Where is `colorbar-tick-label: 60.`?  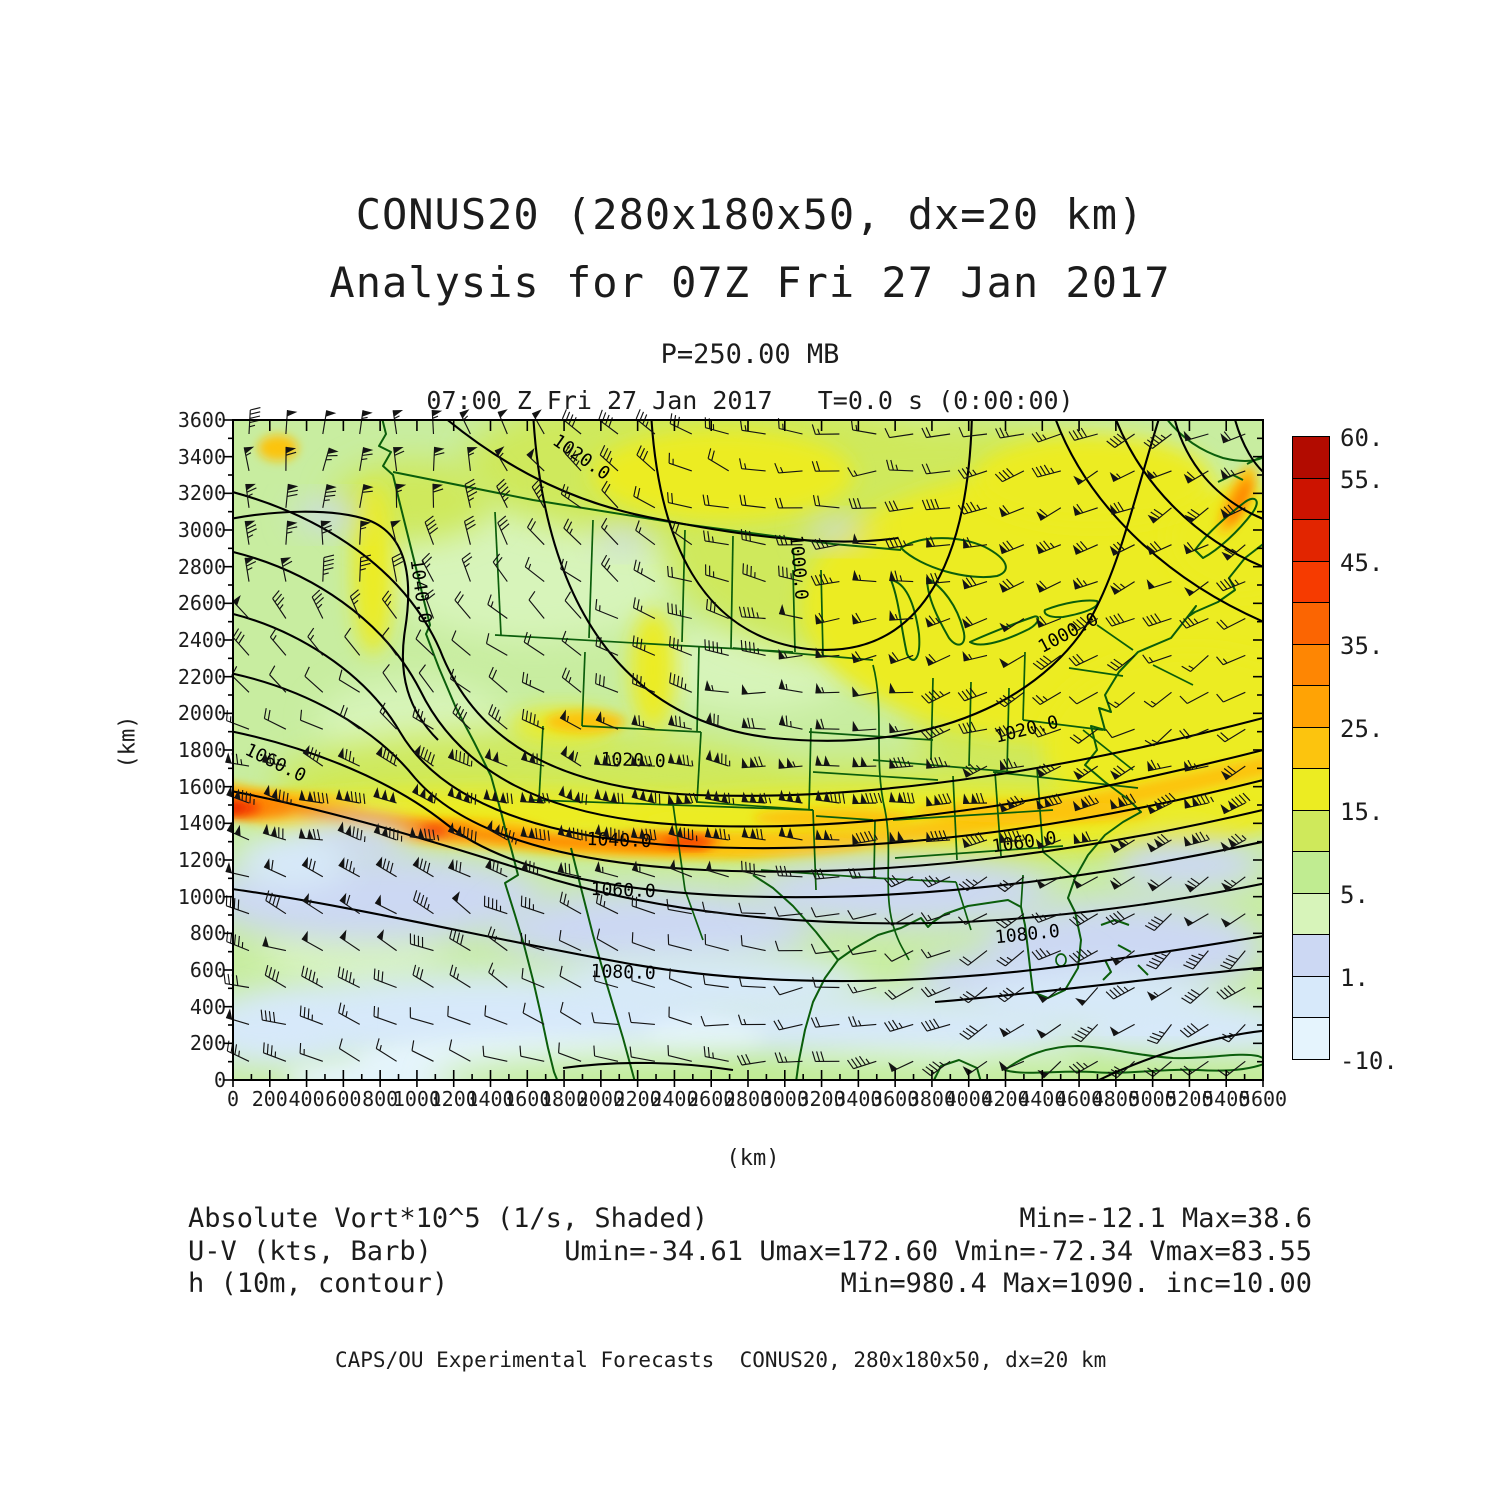
colorbar-tick-label: 60. is located at coordinates (1362, 438).